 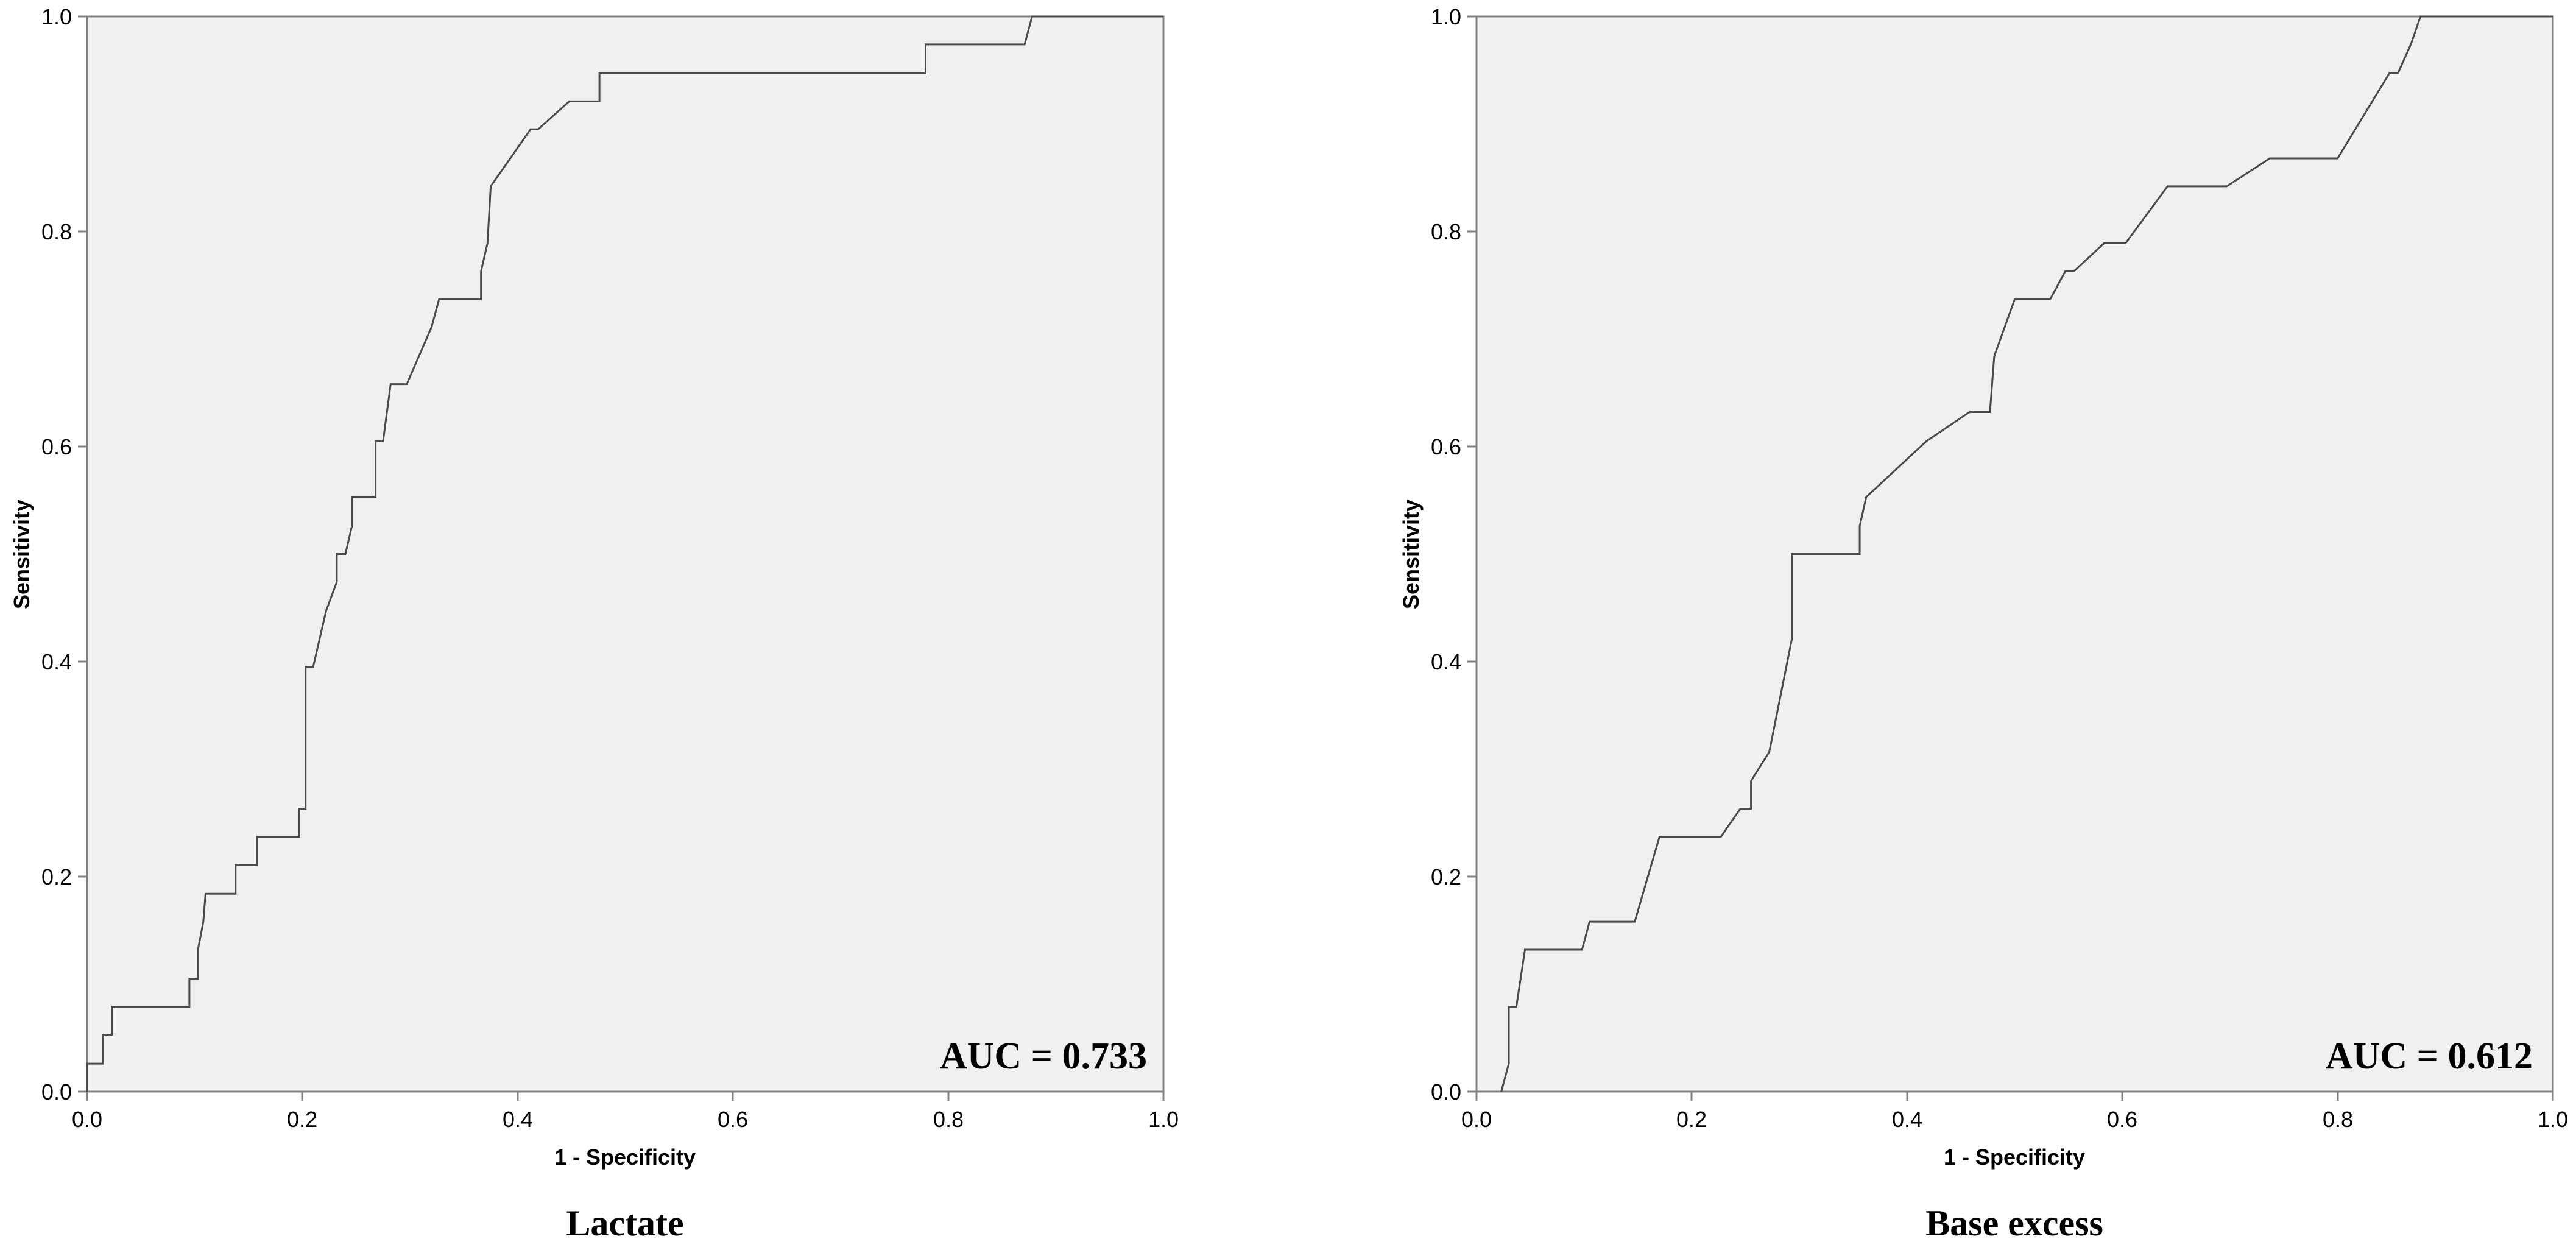 I want to click on base-excess-x-tick-label: 0.8, so click(x=2338, y=1119).